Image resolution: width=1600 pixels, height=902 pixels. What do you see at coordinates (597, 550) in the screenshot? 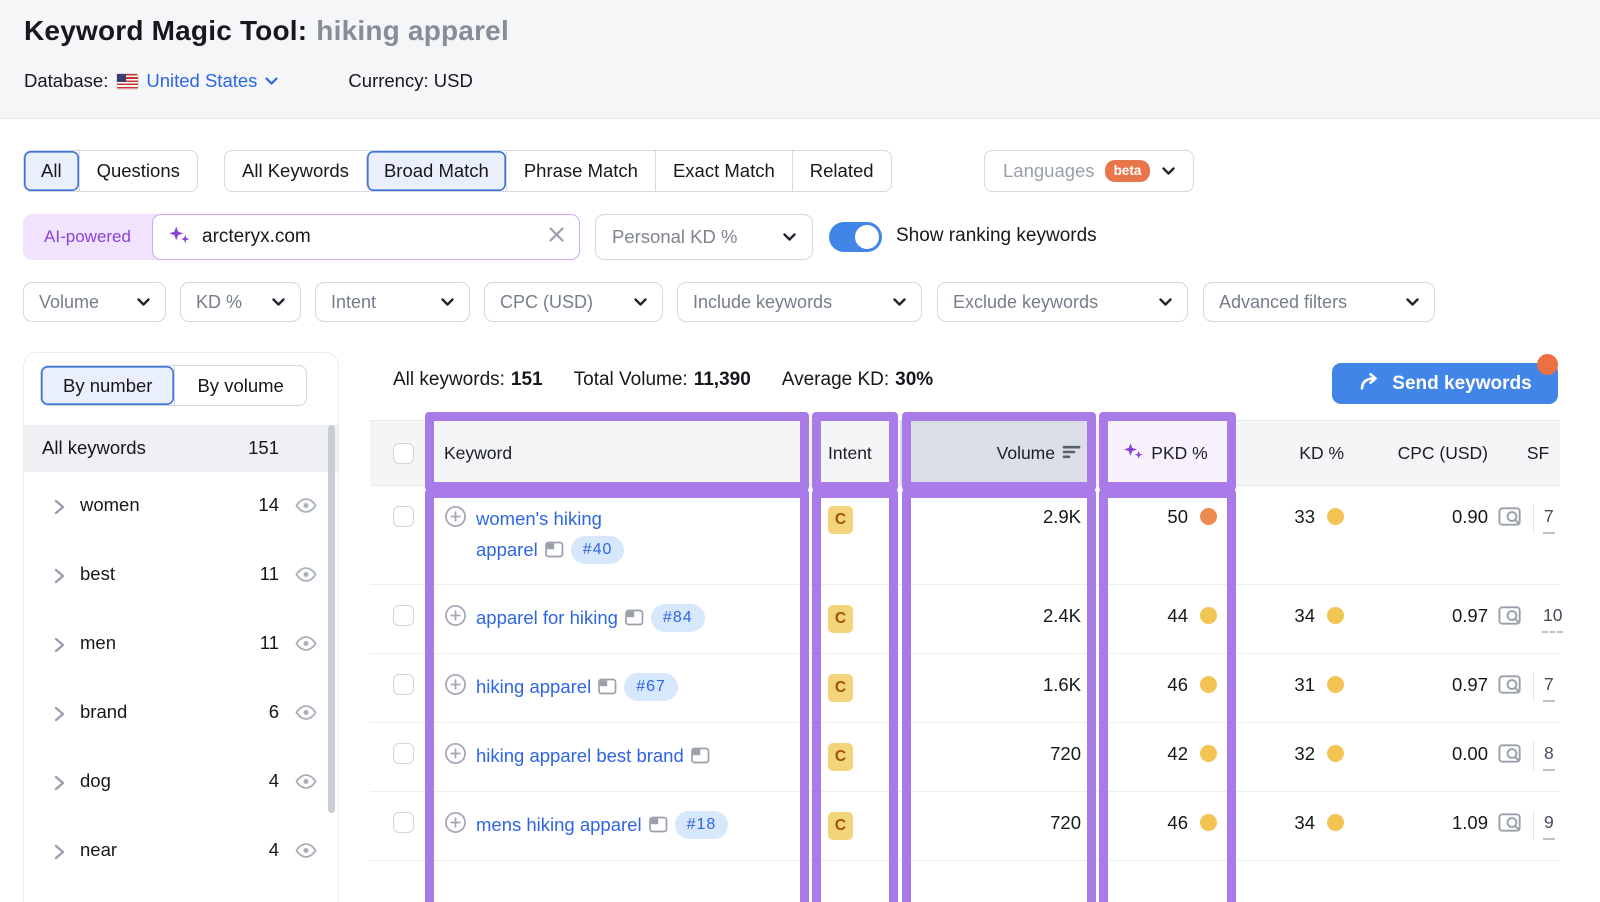
I see `position-badge: #40` at bounding box center [597, 550].